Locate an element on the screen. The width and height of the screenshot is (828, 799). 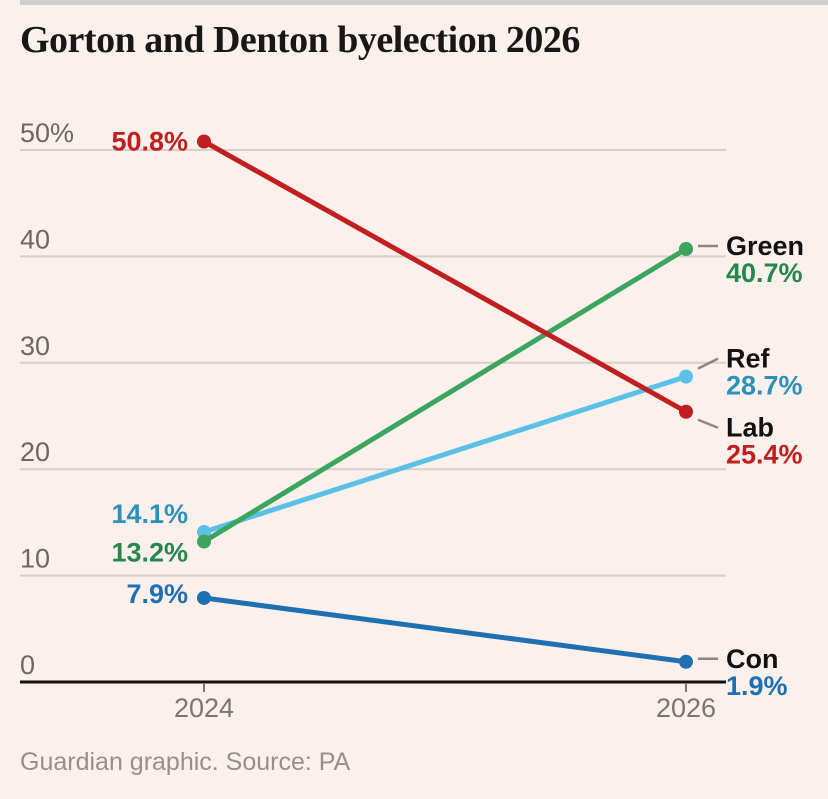
x-axis-label-2024: 2024 is located at coordinates (204, 708).